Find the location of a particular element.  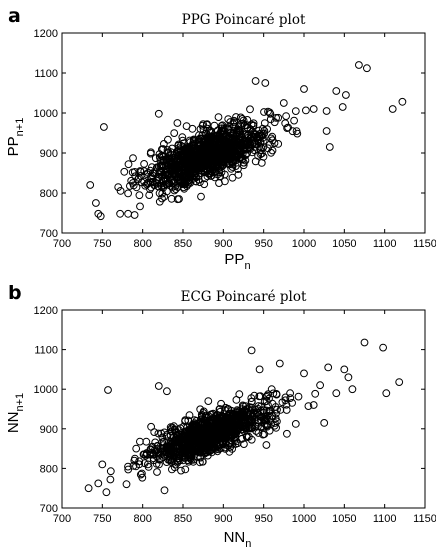

panel-letter: a is located at coordinates (14, 16).